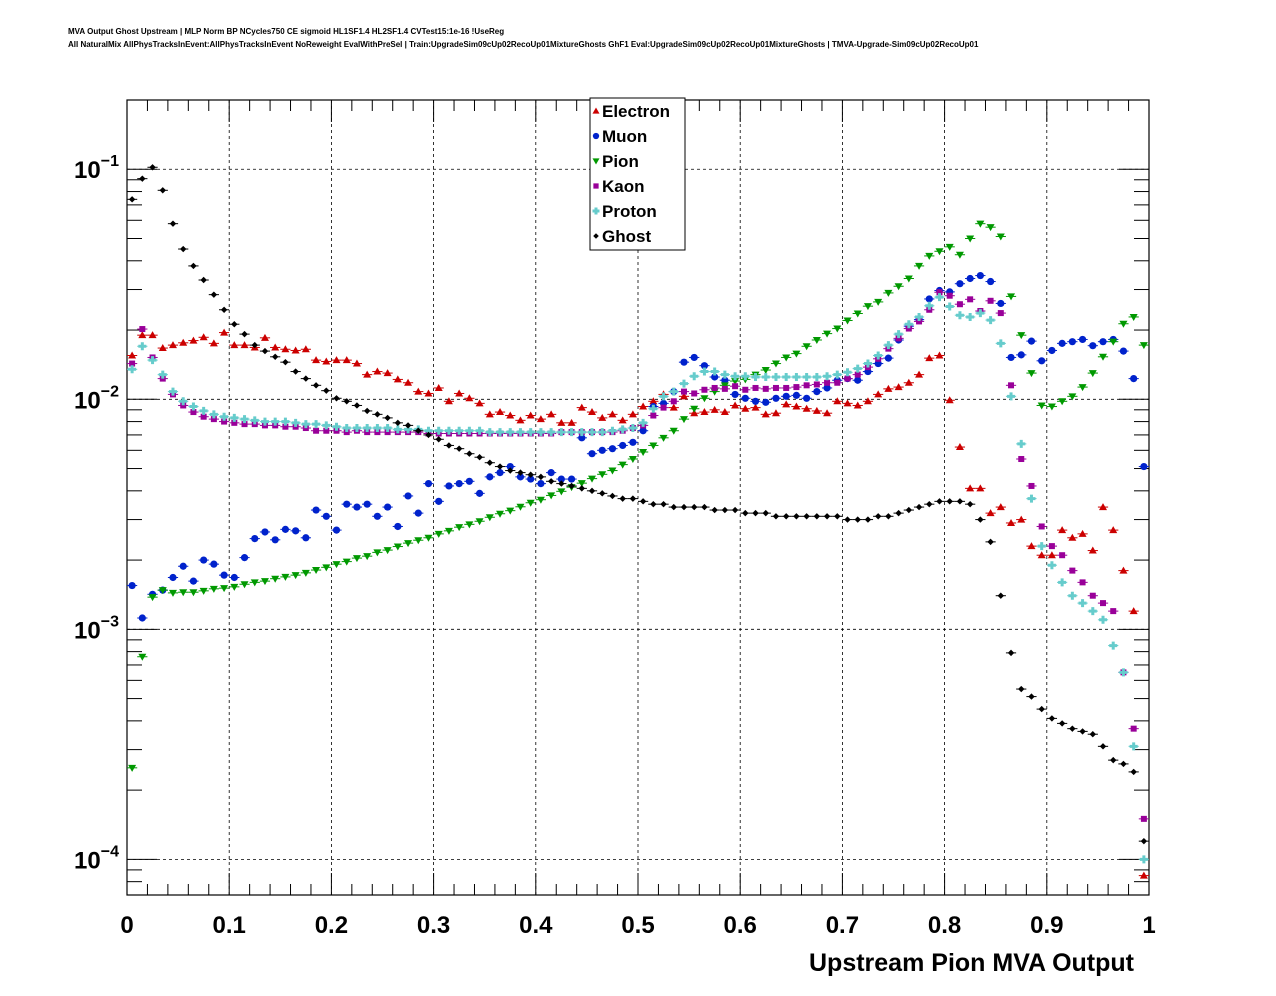 The width and height of the screenshot is (1276, 996). Describe the element at coordinates (624, 136) in the screenshot. I see `legend-label-muon: Muon` at that location.